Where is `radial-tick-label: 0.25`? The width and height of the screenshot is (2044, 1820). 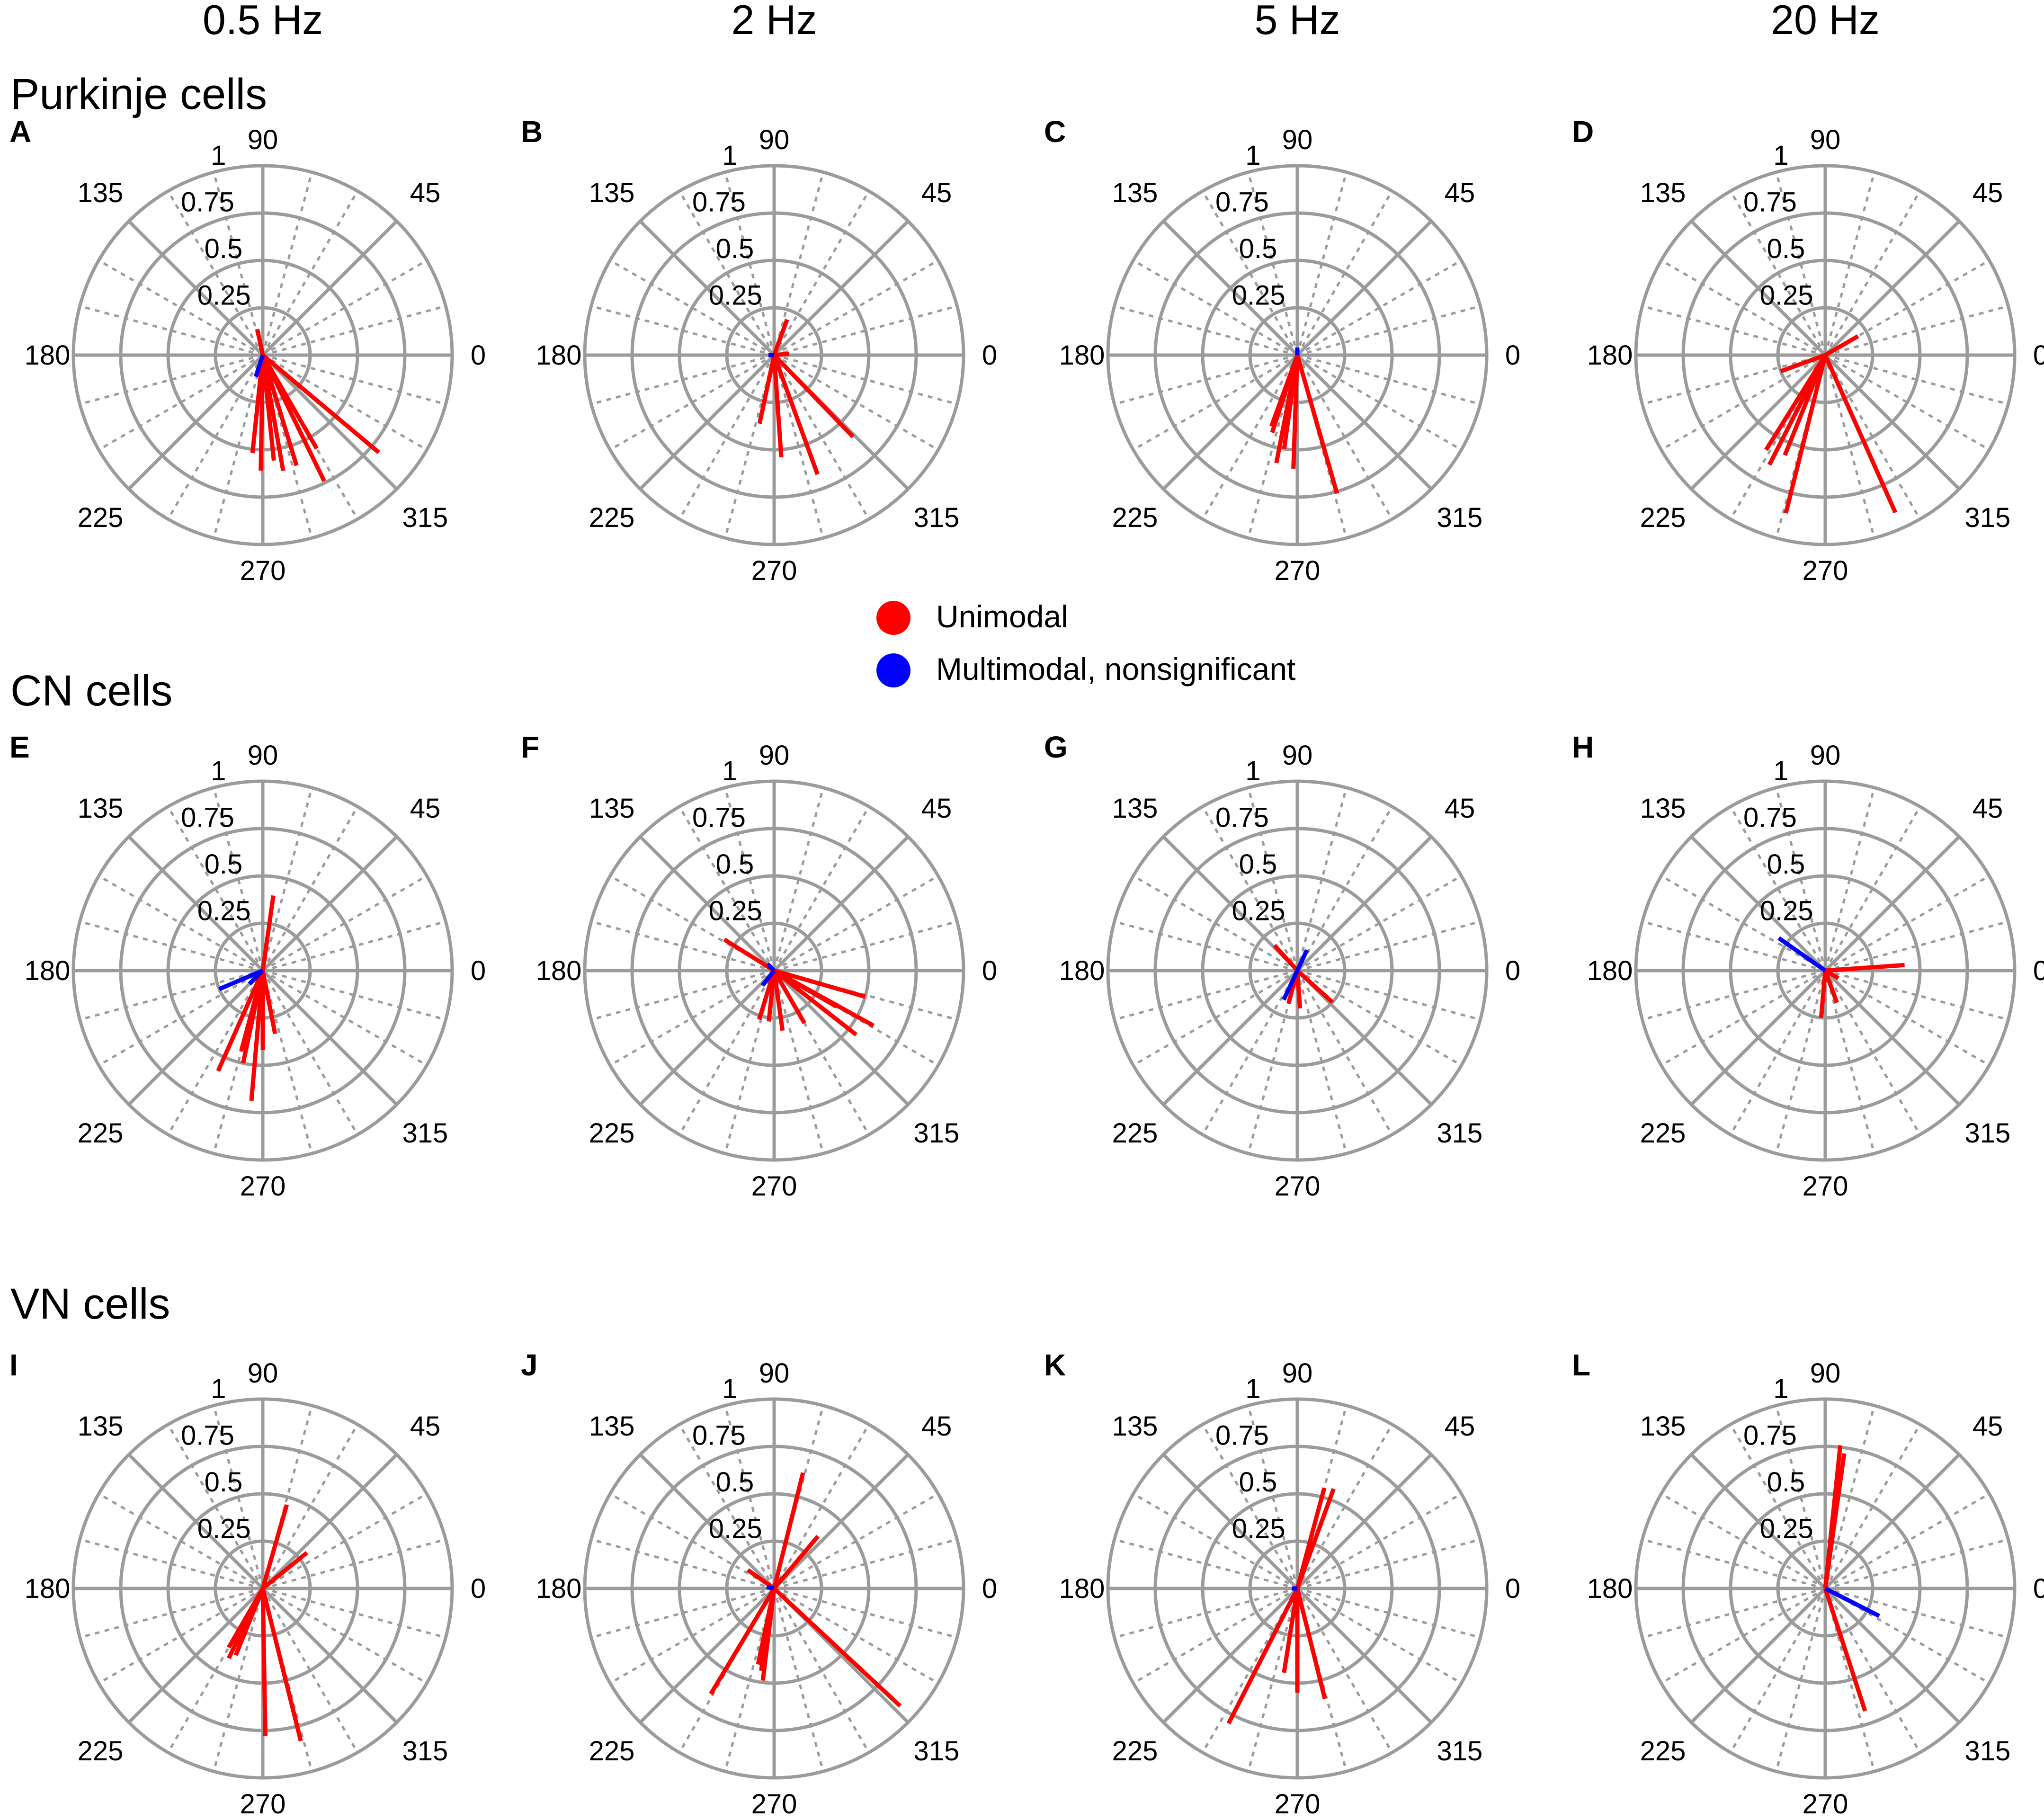
radial-tick-label: 0.25 is located at coordinates (1258, 1529).